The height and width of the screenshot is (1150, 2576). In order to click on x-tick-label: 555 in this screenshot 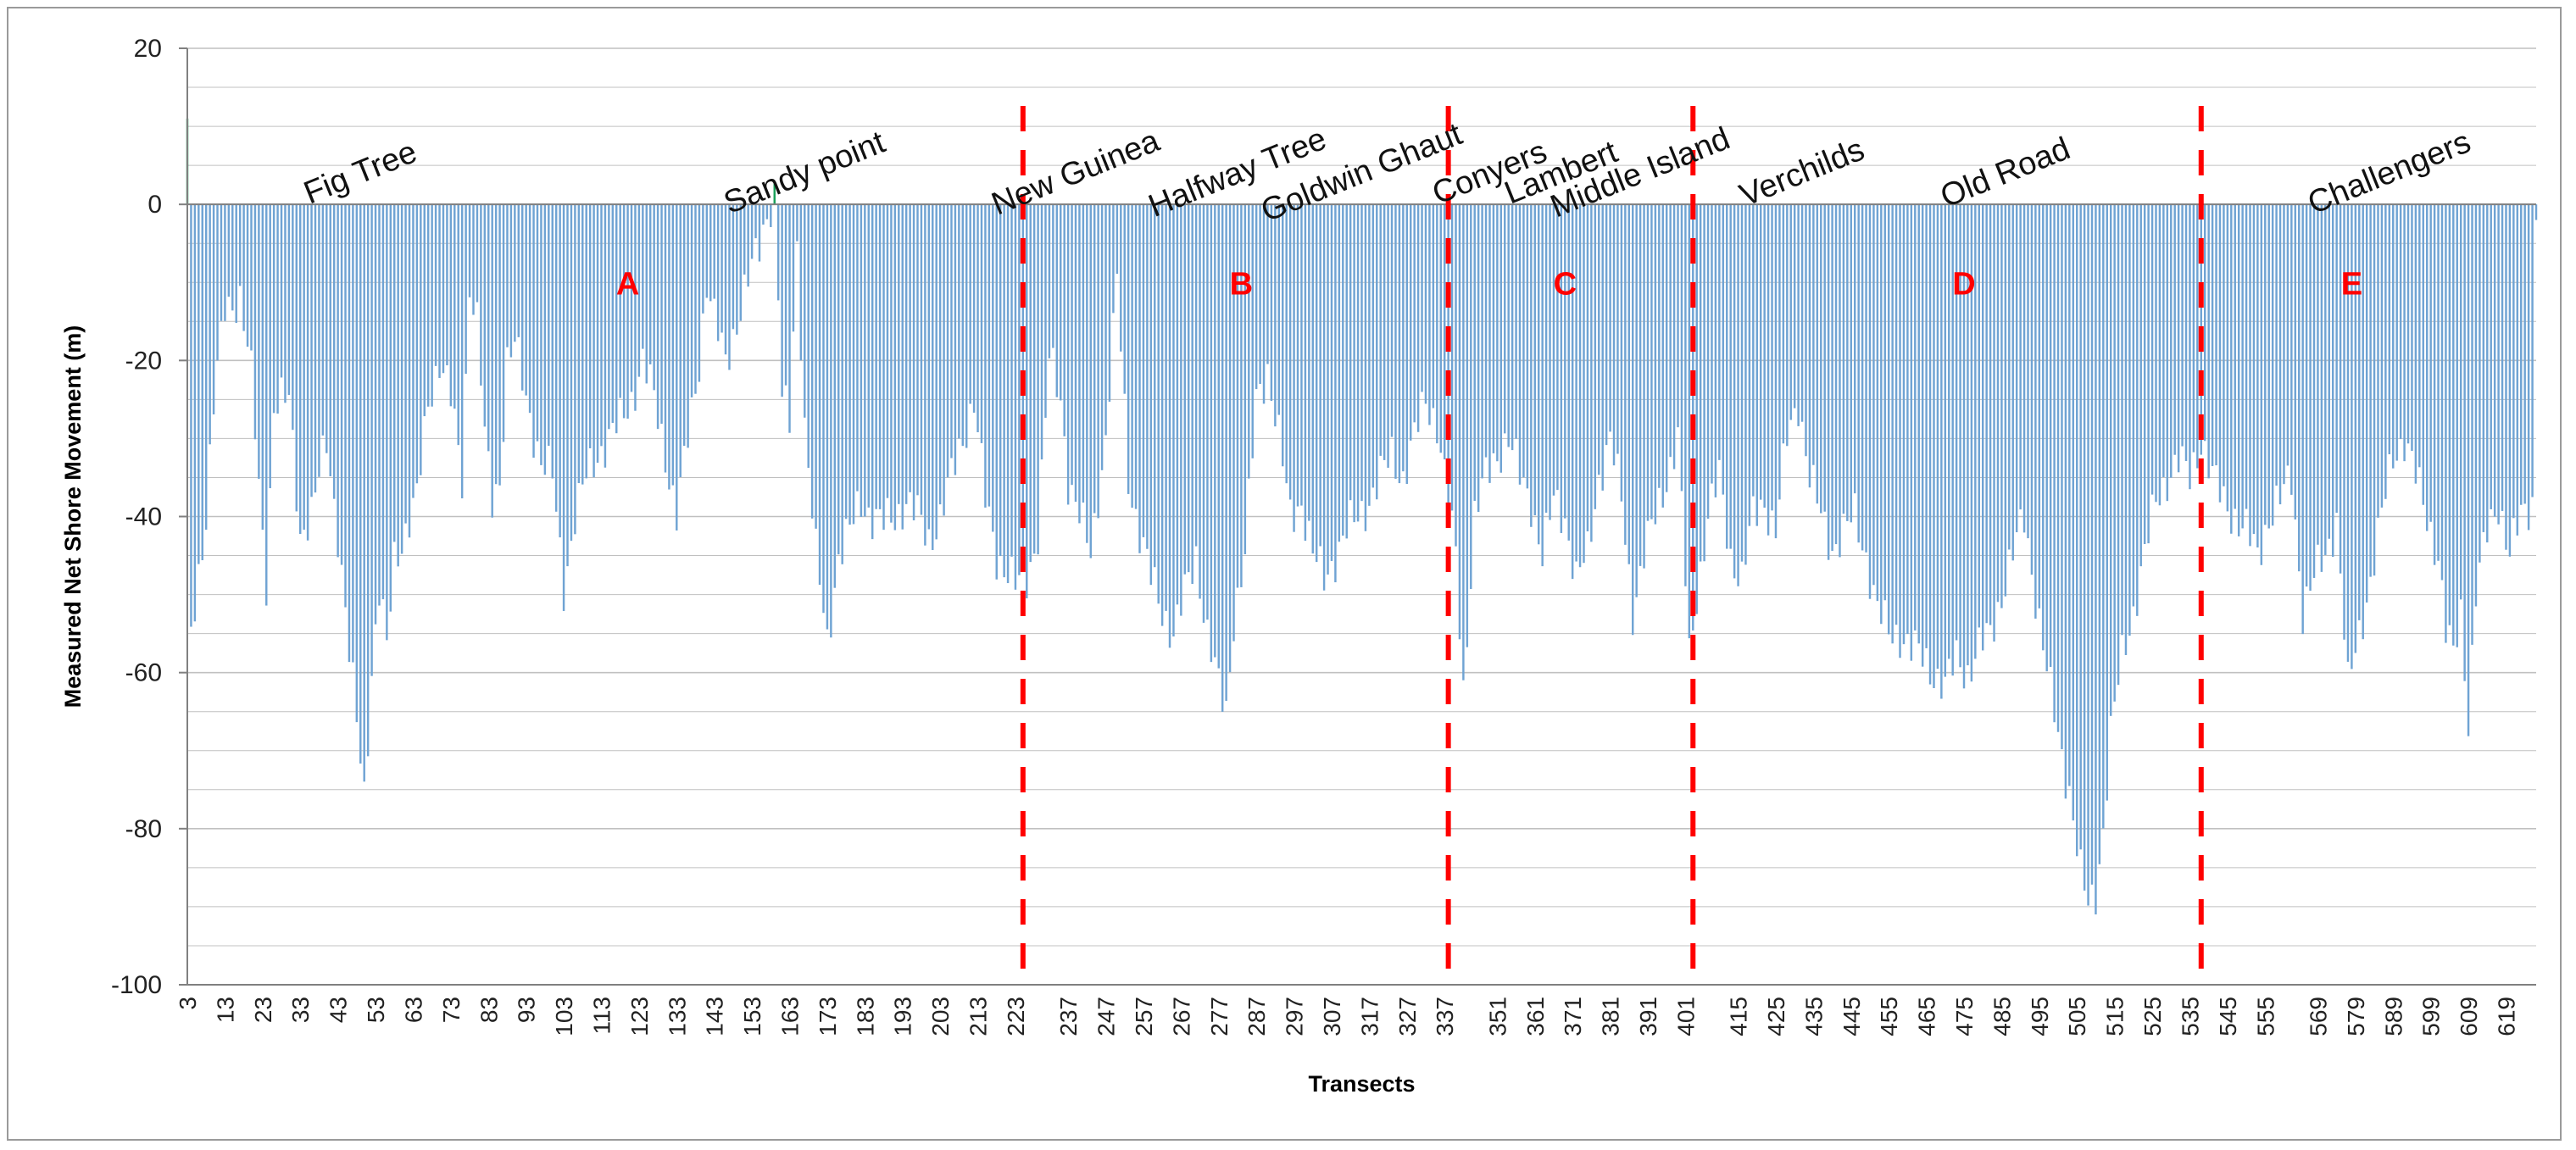, I will do `click(2265, 1016)`.